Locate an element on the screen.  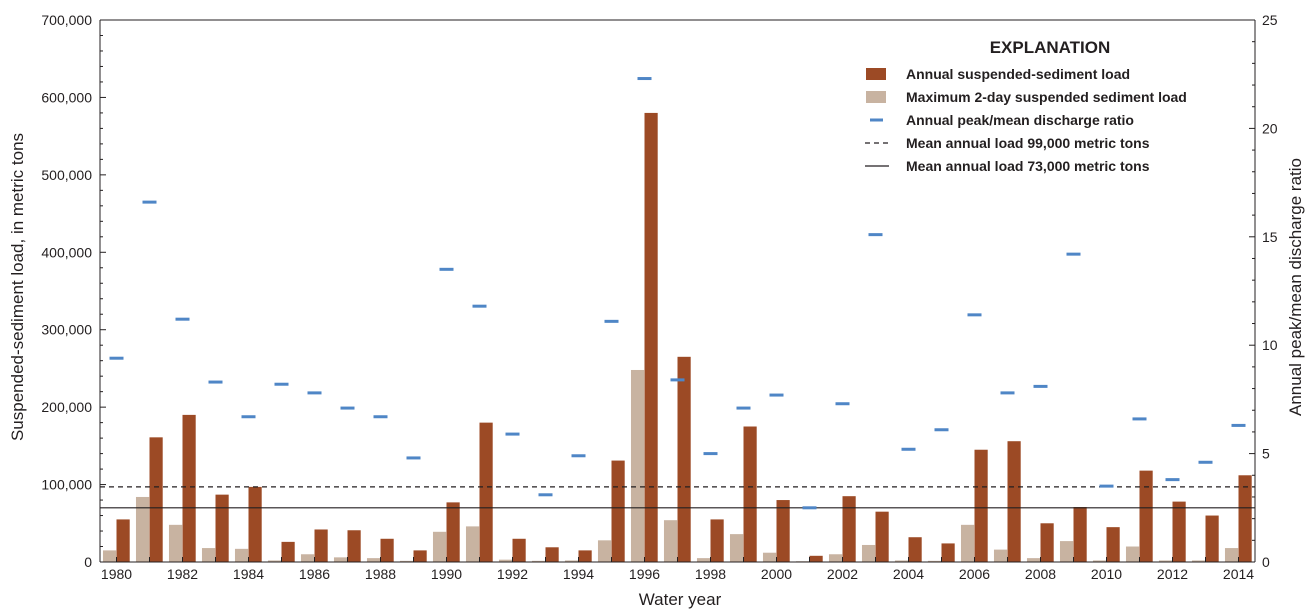
x-tick-label: 1988 is located at coordinates (380, 574).